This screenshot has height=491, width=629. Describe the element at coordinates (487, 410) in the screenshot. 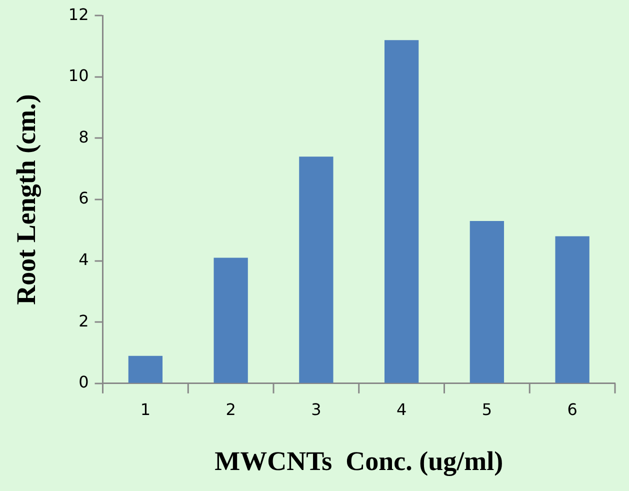

I see `x-tick-label: 5` at that location.